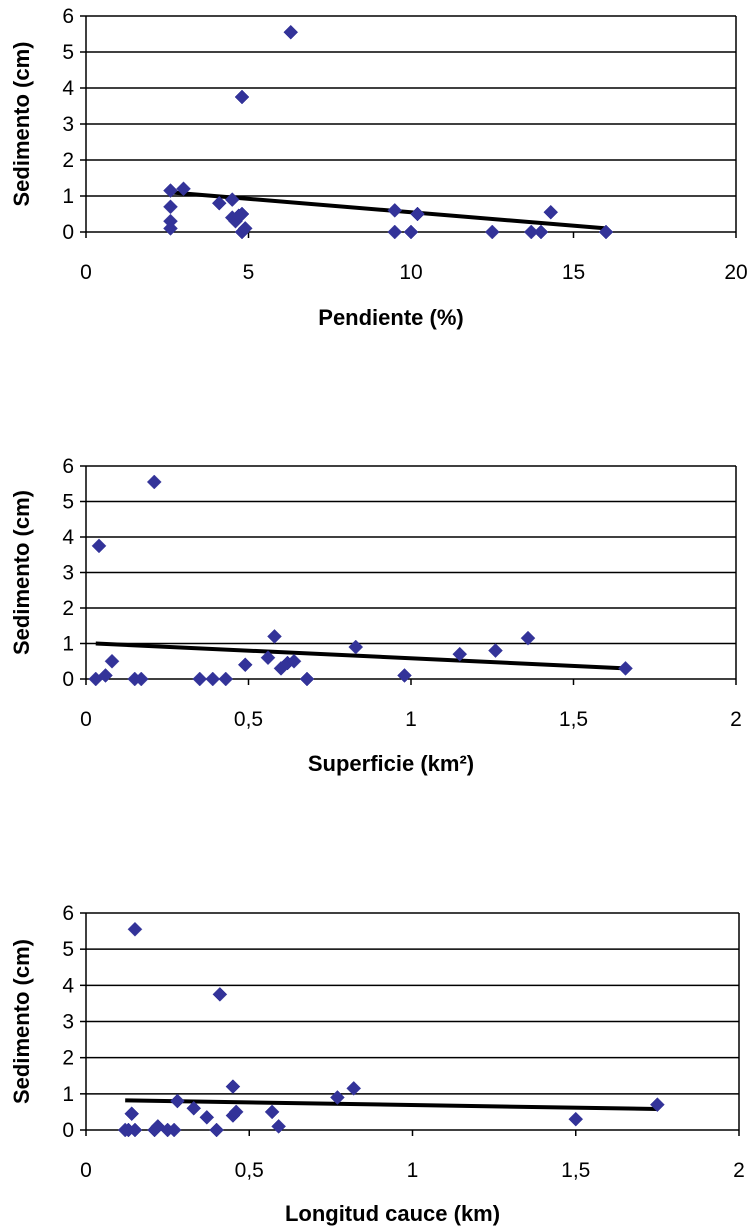 The width and height of the screenshot is (751, 1230). I want to click on x-tick-label: 10, so click(410, 272).